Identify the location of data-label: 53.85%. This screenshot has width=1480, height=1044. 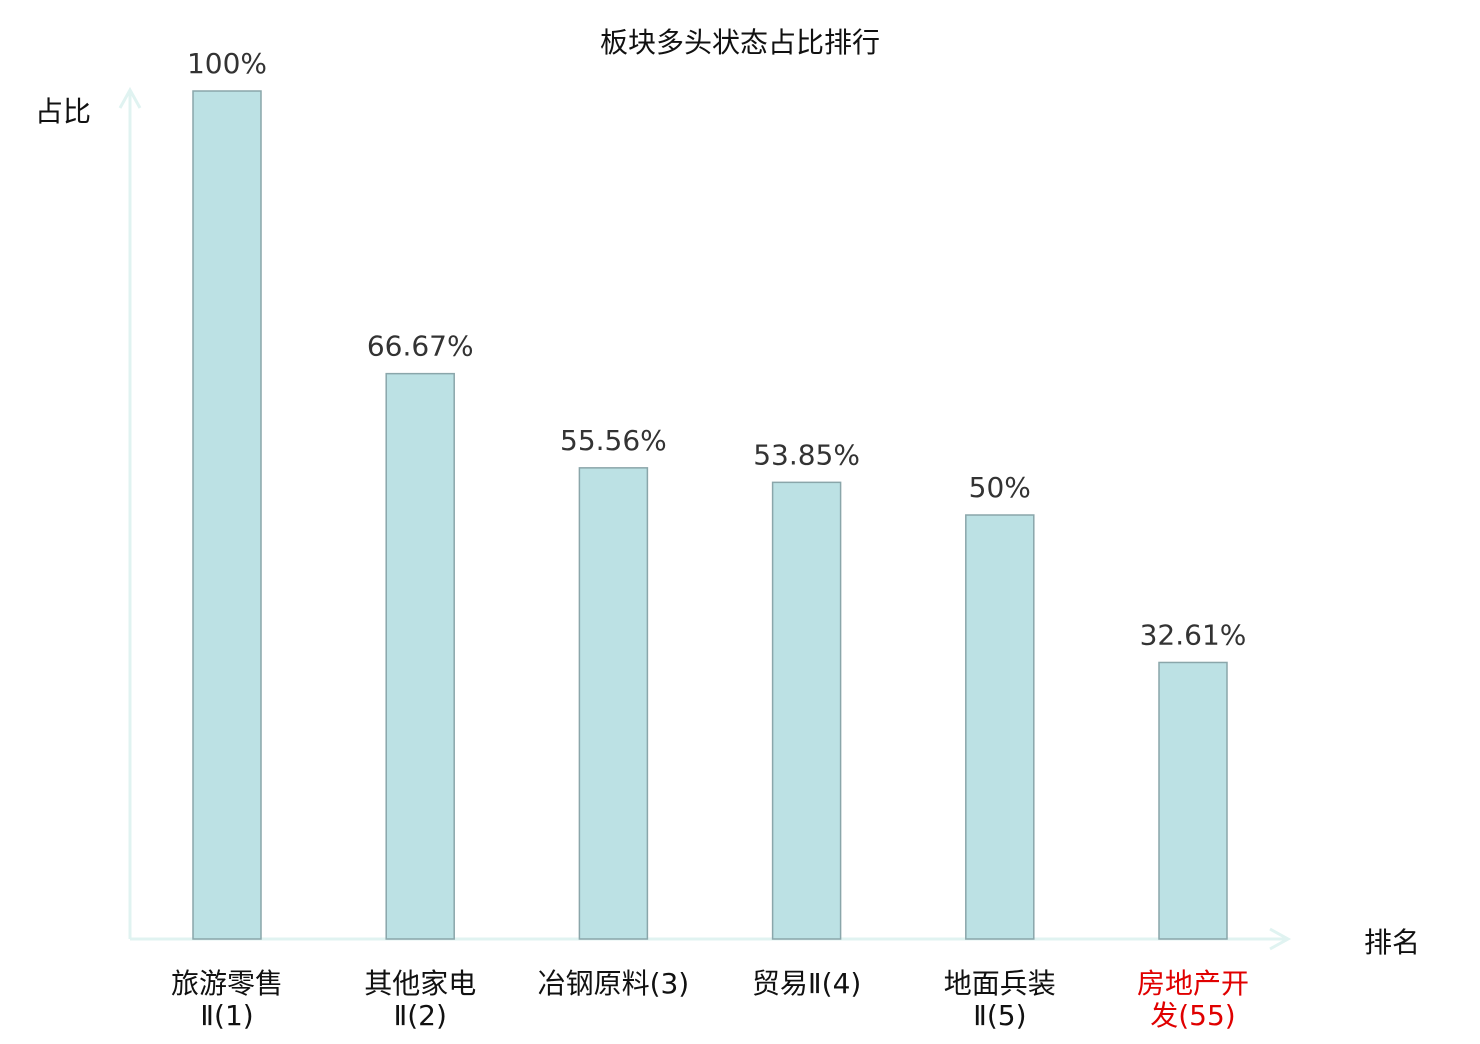
(806, 454).